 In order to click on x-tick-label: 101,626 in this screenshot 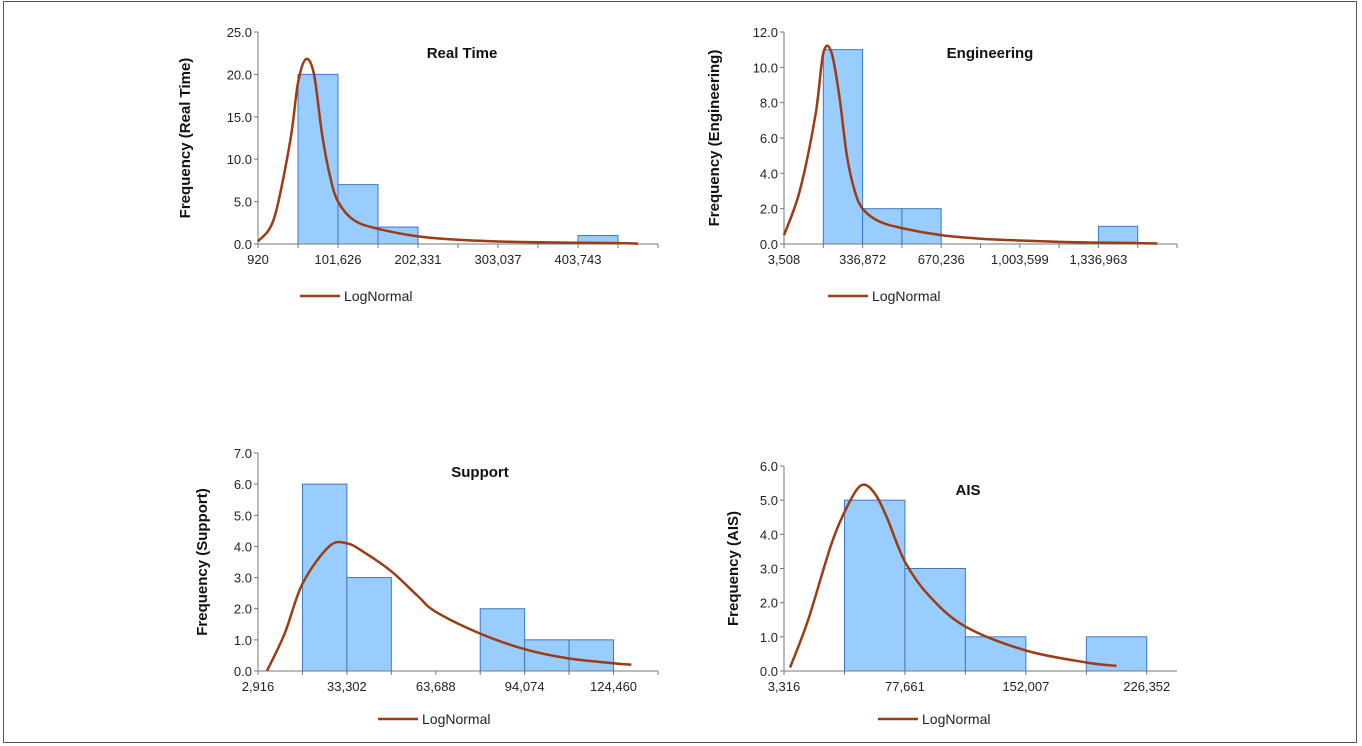, I will do `click(338, 259)`.